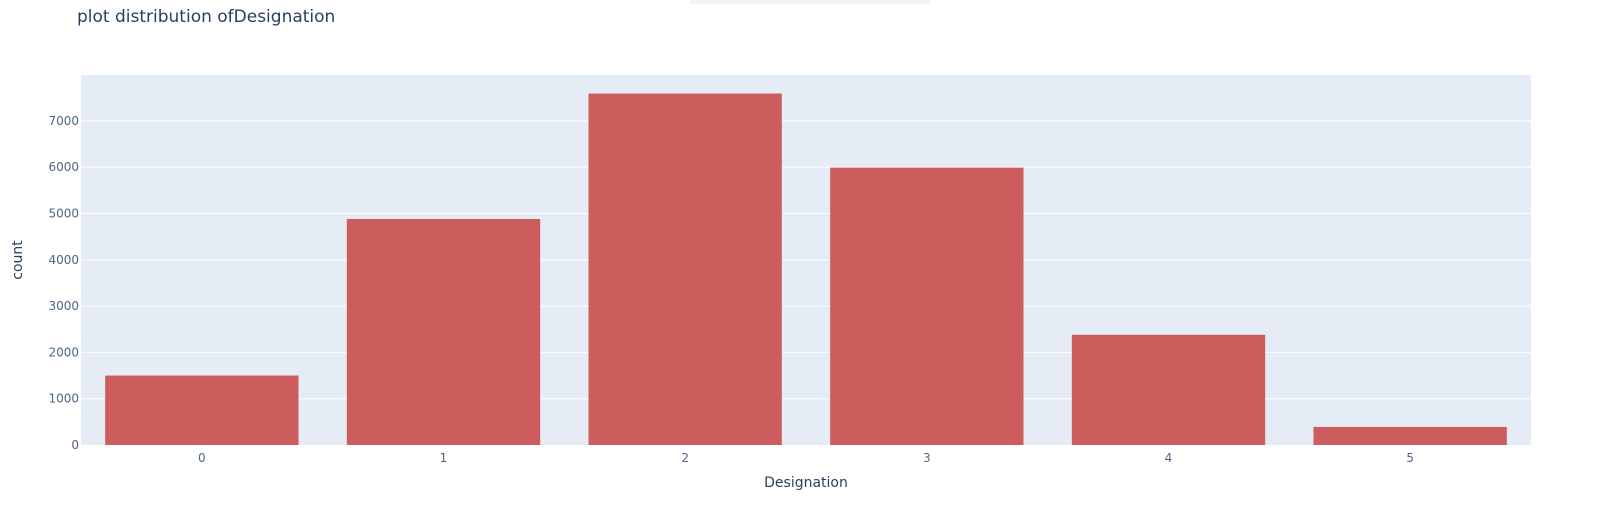 This screenshot has height=525, width=1600. I want to click on y-tick-label: 6000, so click(63, 167).